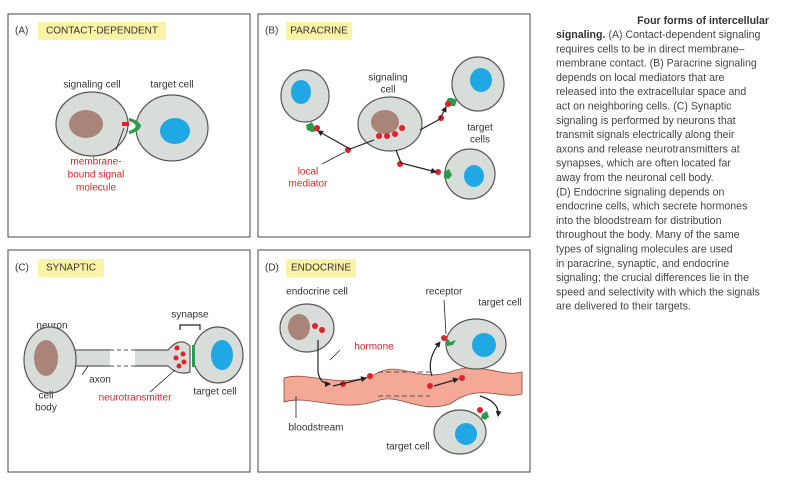  Describe the element at coordinates (444, 292) in the screenshot. I see `label: receptor` at that location.